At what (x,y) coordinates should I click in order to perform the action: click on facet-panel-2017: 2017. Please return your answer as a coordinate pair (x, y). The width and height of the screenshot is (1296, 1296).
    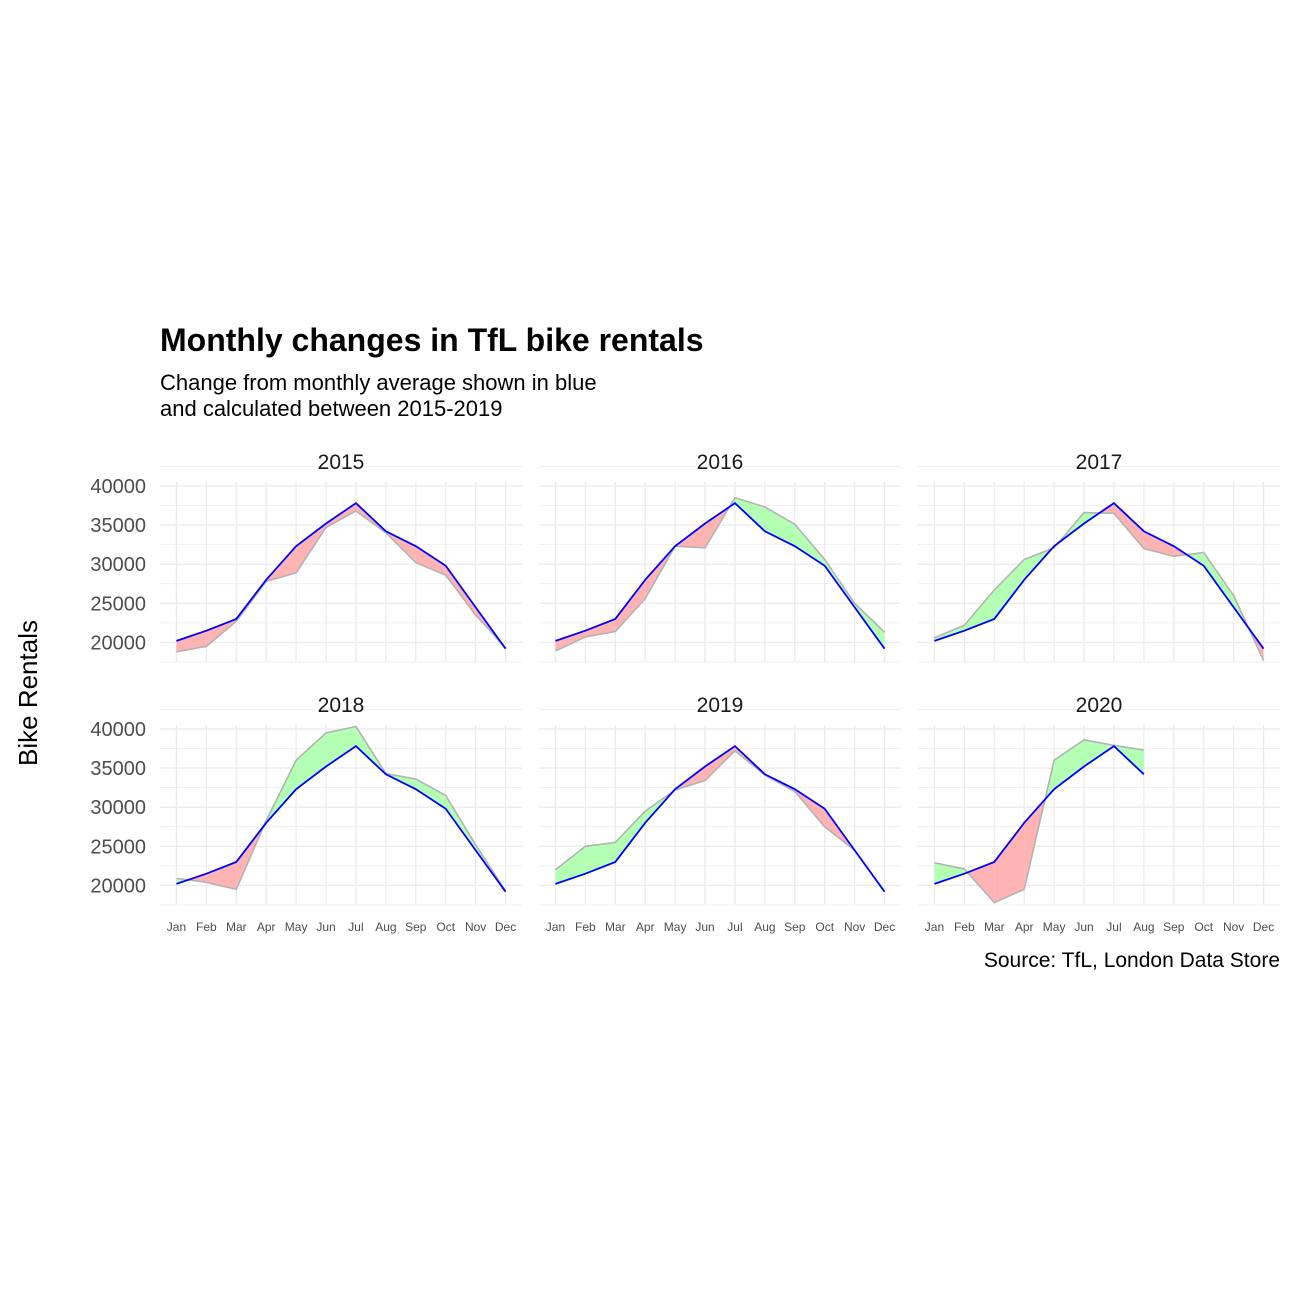
    Looking at the image, I should click on (1099, 557).